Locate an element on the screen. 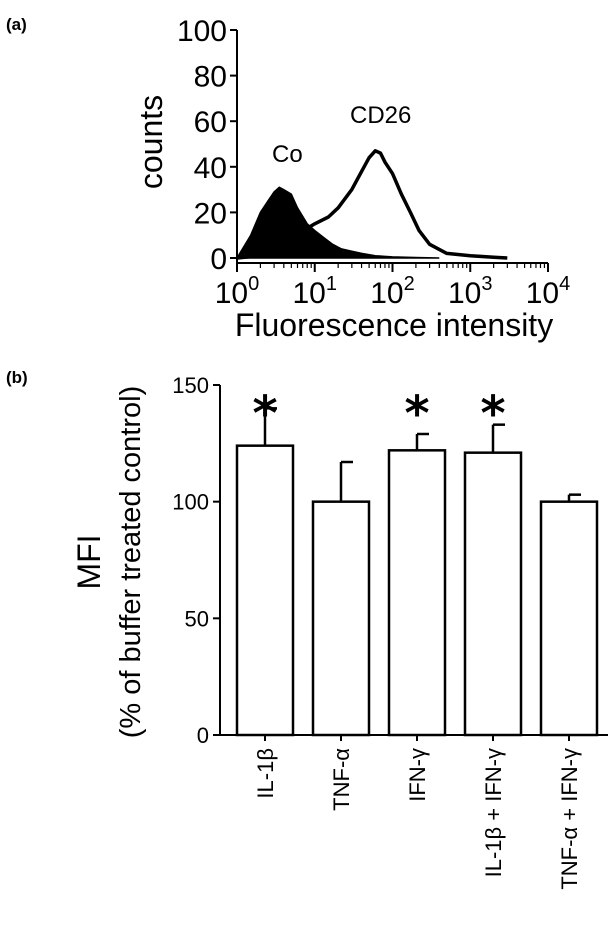 The image size is (614, 945). panel-a-x-tick-label: 10⁴ is located at coordinates (548, 291).